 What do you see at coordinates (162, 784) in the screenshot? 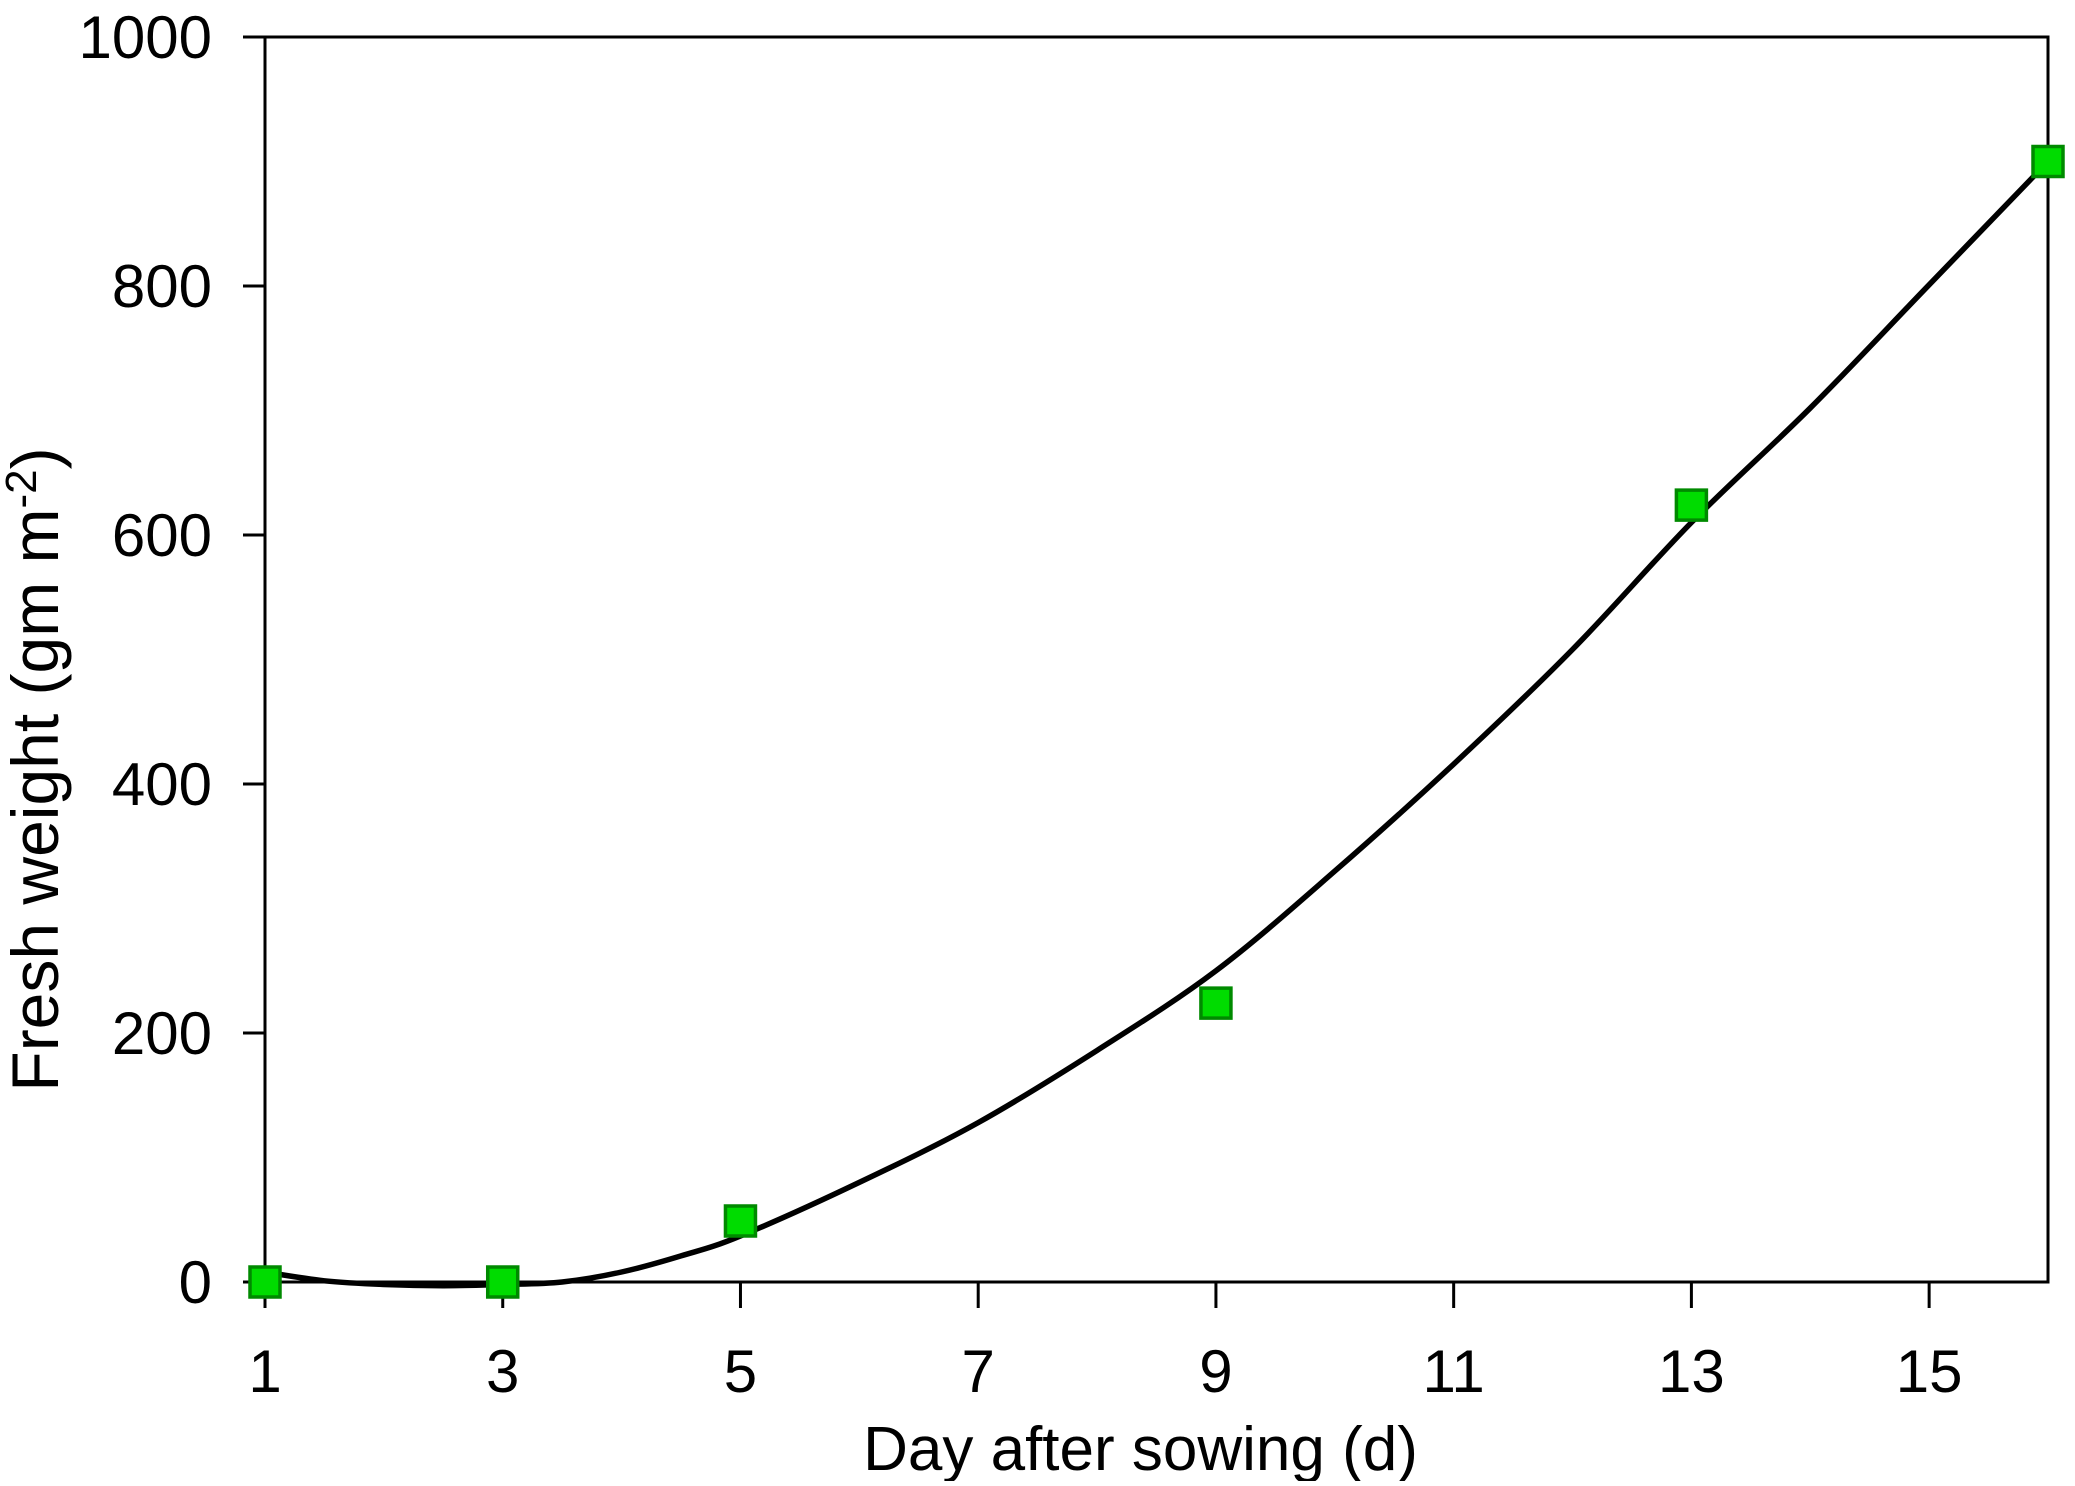
I see `y-tick-label: 400` at bounding box center [162, 784].